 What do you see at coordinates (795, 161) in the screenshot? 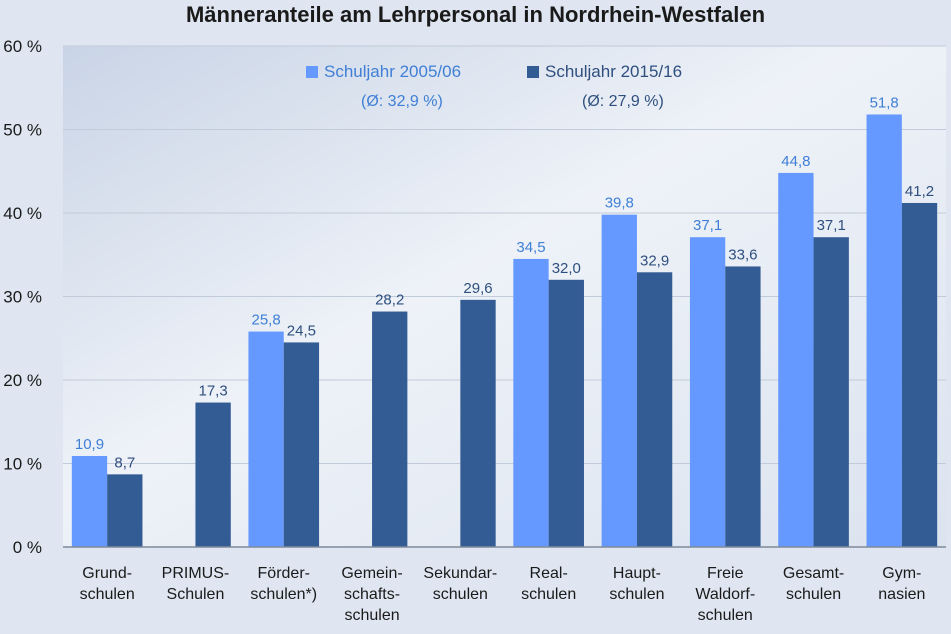
I see `data-label: 44,8` at bounding box center [795, 161].